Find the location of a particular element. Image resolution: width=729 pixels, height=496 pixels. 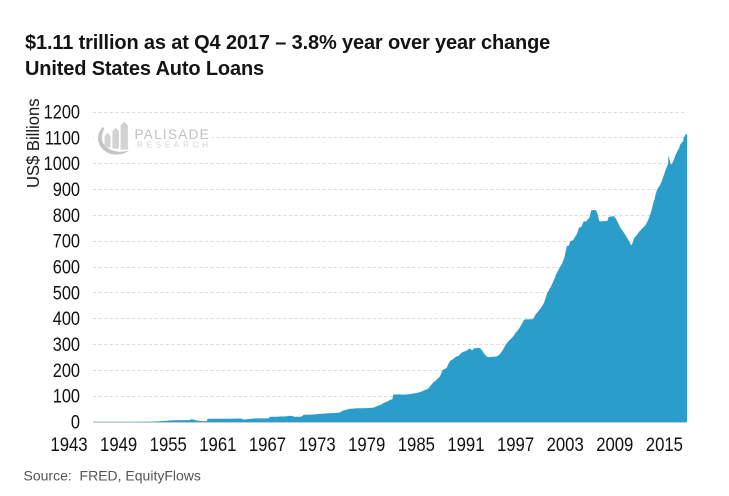

svg-text: 2009 is located at coordinates (614, 444).